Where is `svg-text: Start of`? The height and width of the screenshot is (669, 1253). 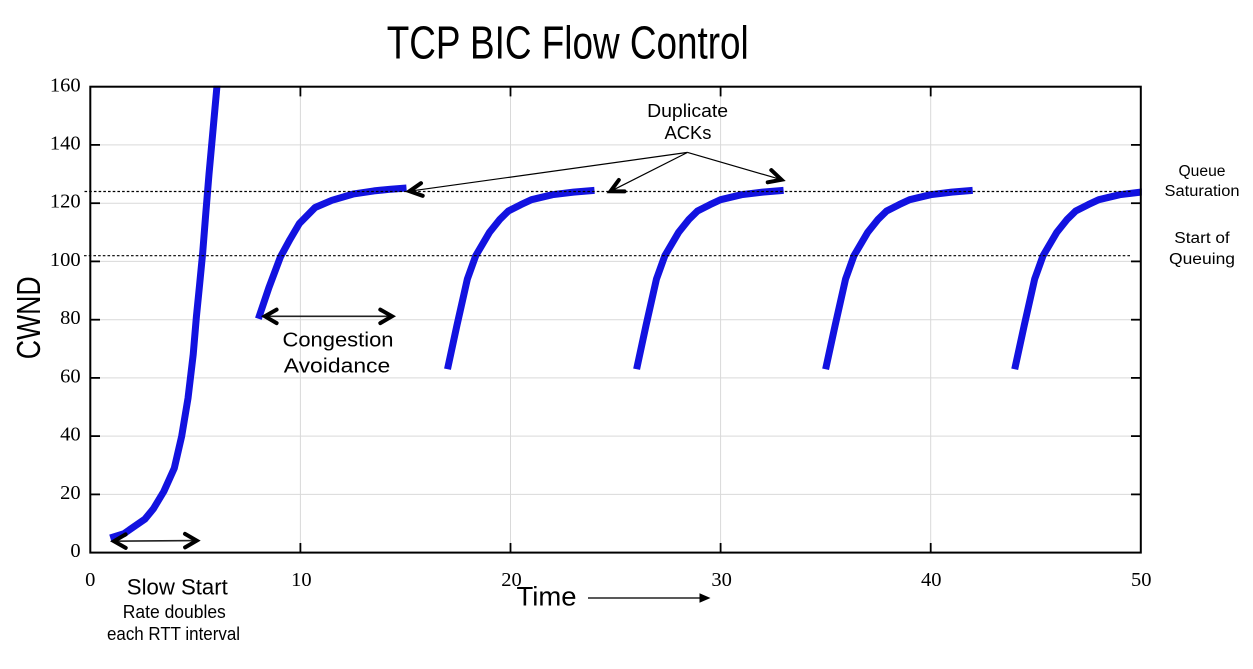 svg-text: Start of is located at coordinates (1202, 238).